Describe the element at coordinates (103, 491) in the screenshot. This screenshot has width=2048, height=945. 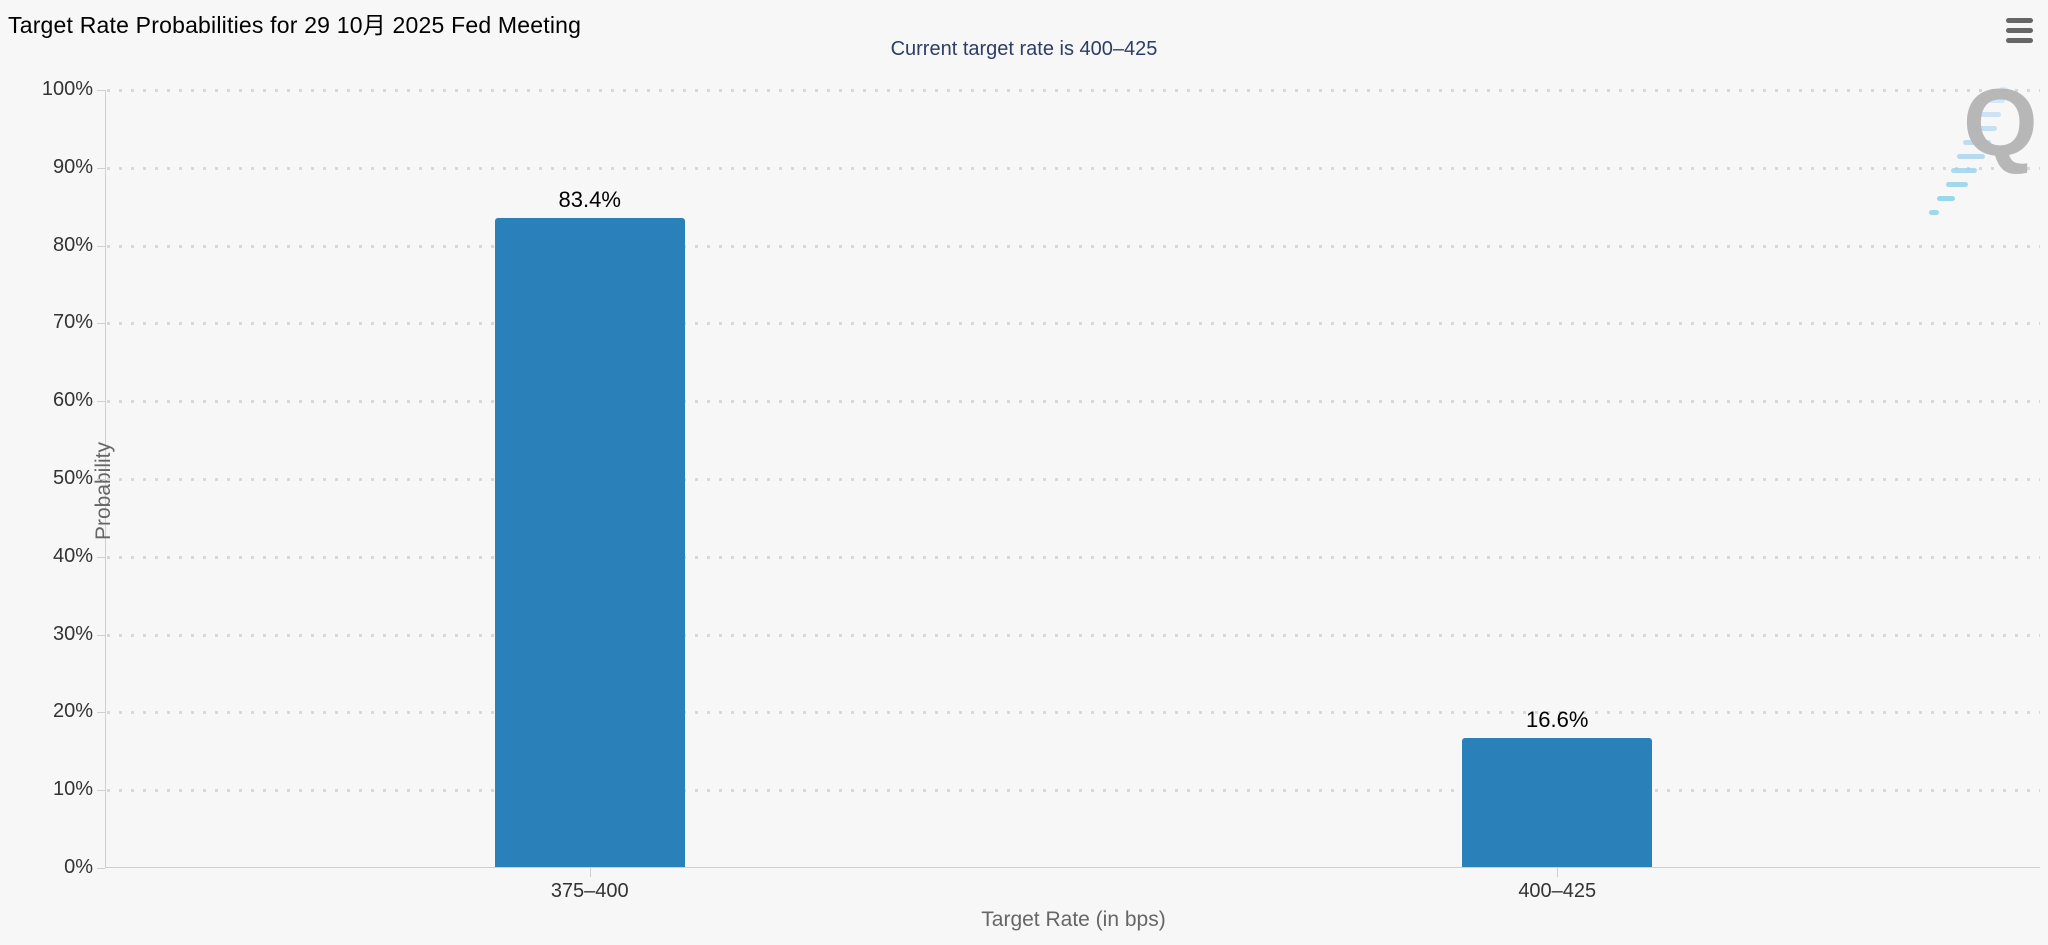
I see `y-axis-title: Probability` at that location.